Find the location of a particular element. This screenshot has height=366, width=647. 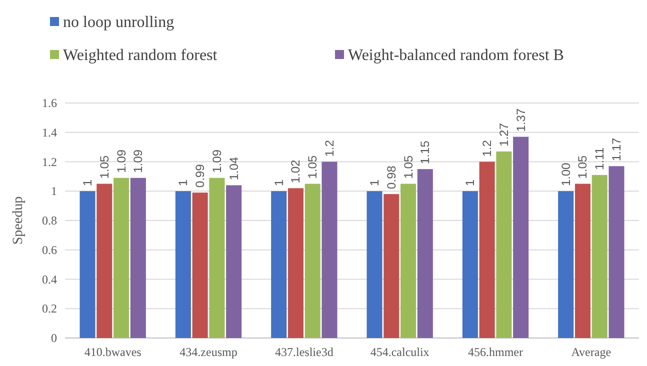

legend-label: Weight-balanced random forest B is located at coordinates (456, 55).